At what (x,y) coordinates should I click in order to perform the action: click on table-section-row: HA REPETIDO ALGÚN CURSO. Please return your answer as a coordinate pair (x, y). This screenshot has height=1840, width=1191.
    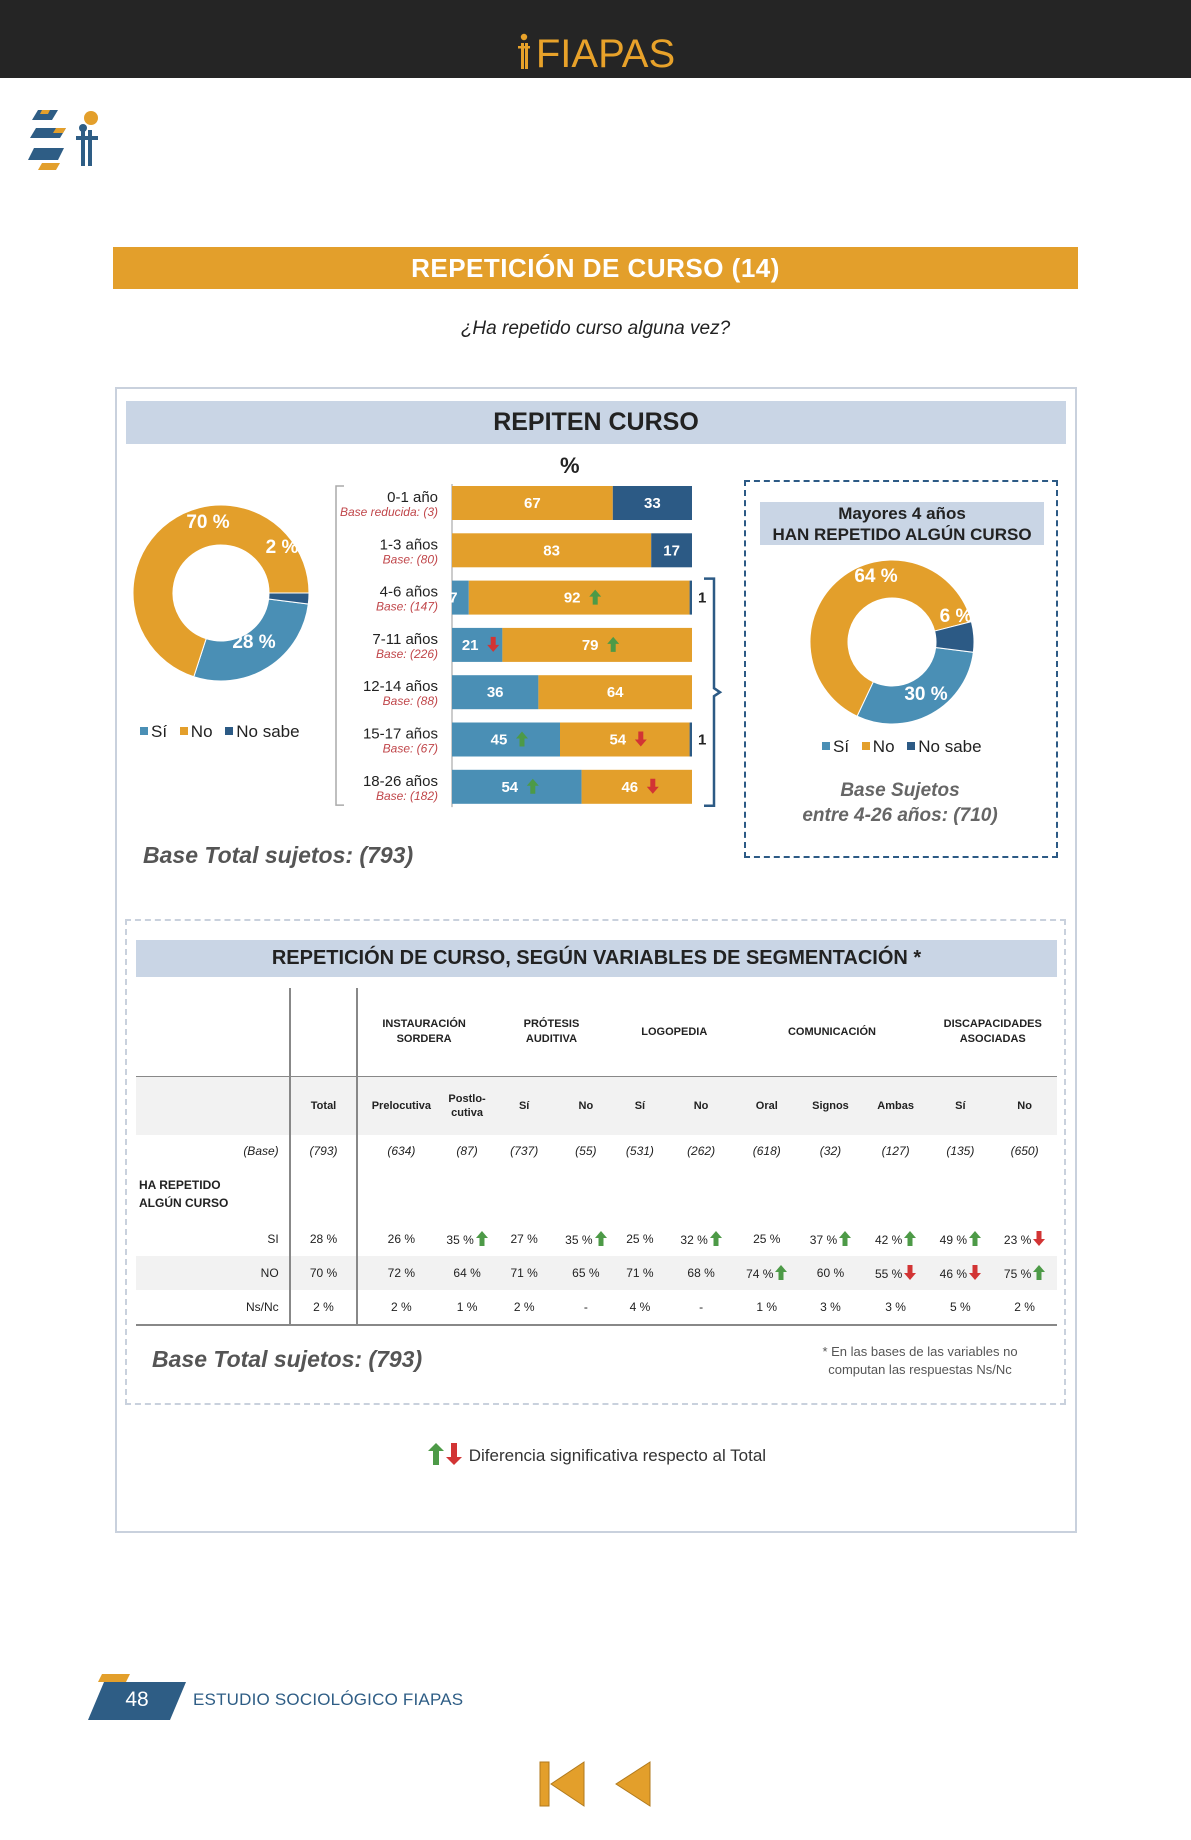
    Looking at the image, I should click on (596, 1194).